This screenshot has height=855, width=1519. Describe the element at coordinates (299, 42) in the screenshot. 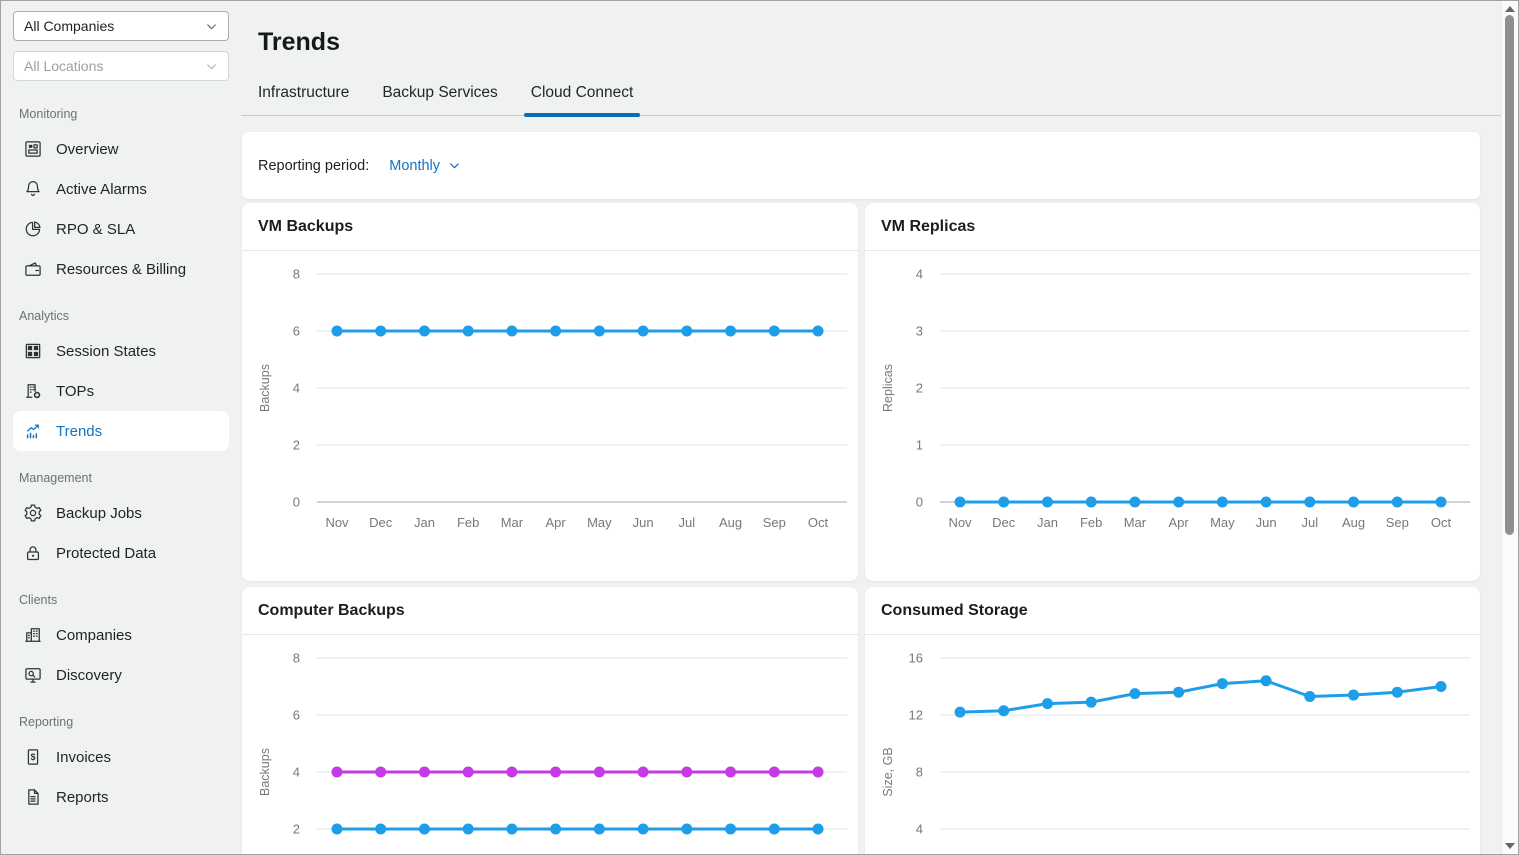

I see `page-title: Trends` at that location.